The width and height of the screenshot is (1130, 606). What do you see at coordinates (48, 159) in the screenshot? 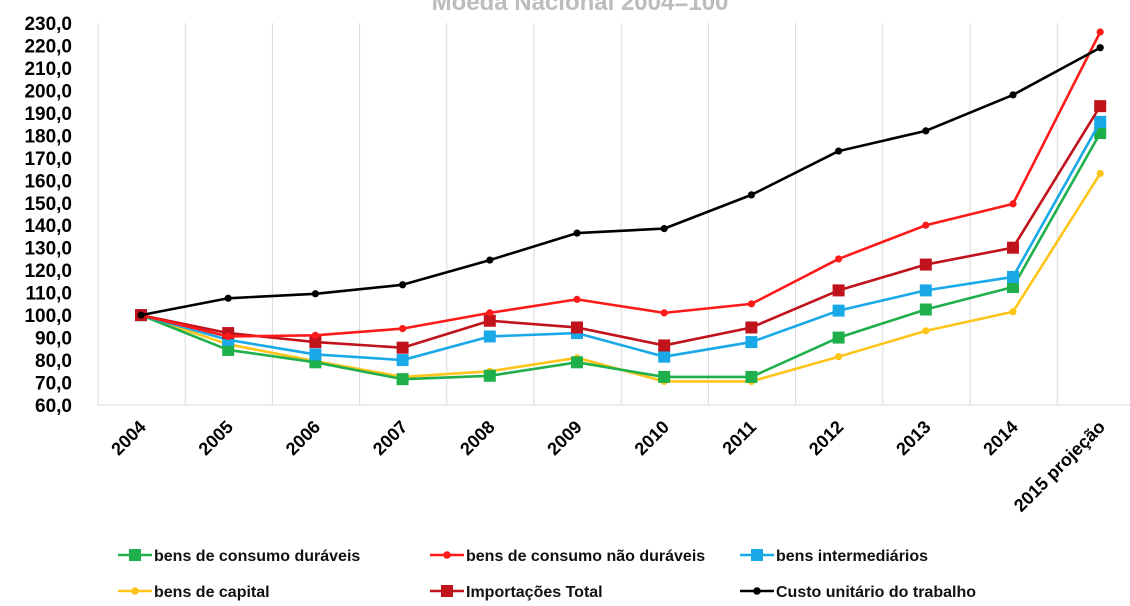
I see `y-tick-label: 170,0` at bounding box center [48, 159].